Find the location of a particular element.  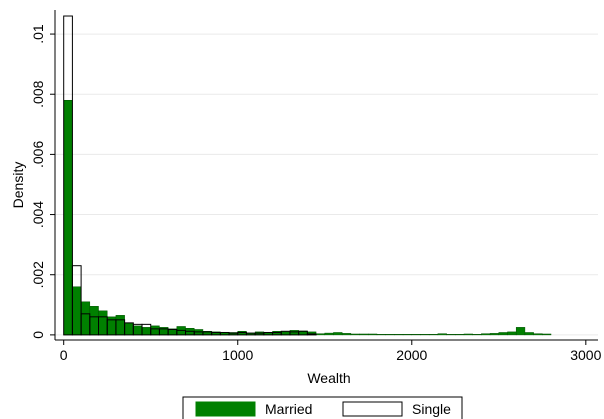

x-axis-label: Wealth is located at coordinates (328, 378).